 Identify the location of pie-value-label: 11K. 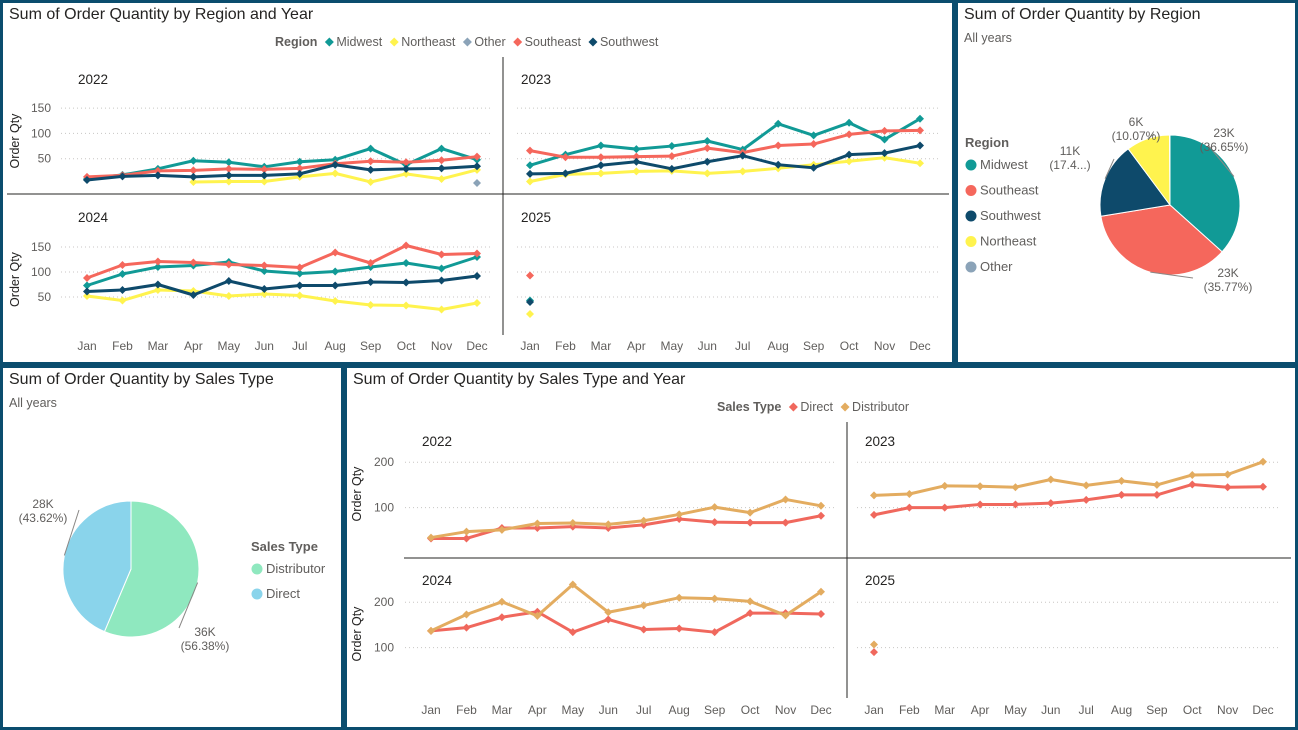
(1070, 151).